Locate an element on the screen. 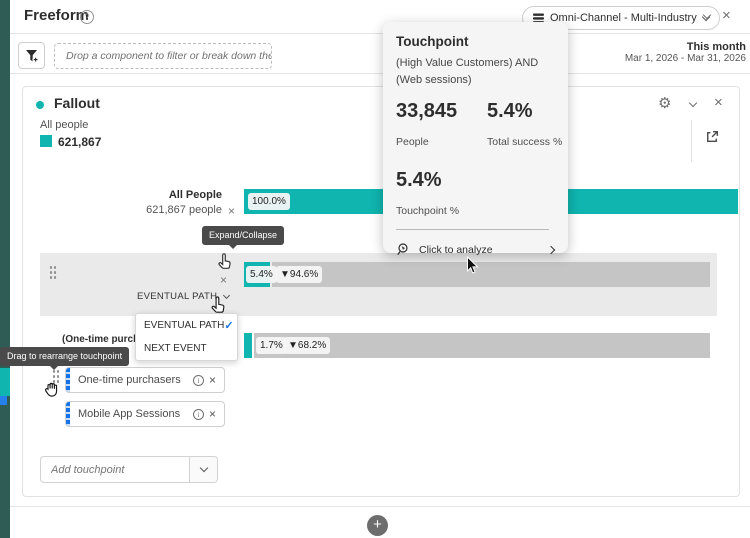 The width and height of the screenshot is (750, 538). filter-plus-icon is located at coordinates (32, 56).